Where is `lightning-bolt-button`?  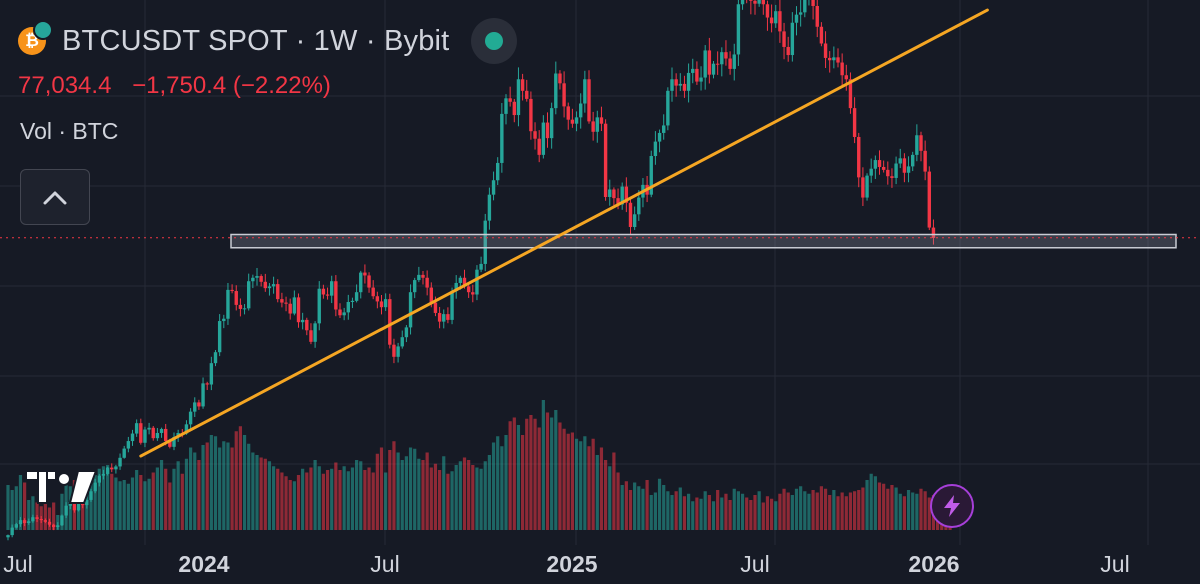 lightning-bolt-button is located at coordinates (952, 506).